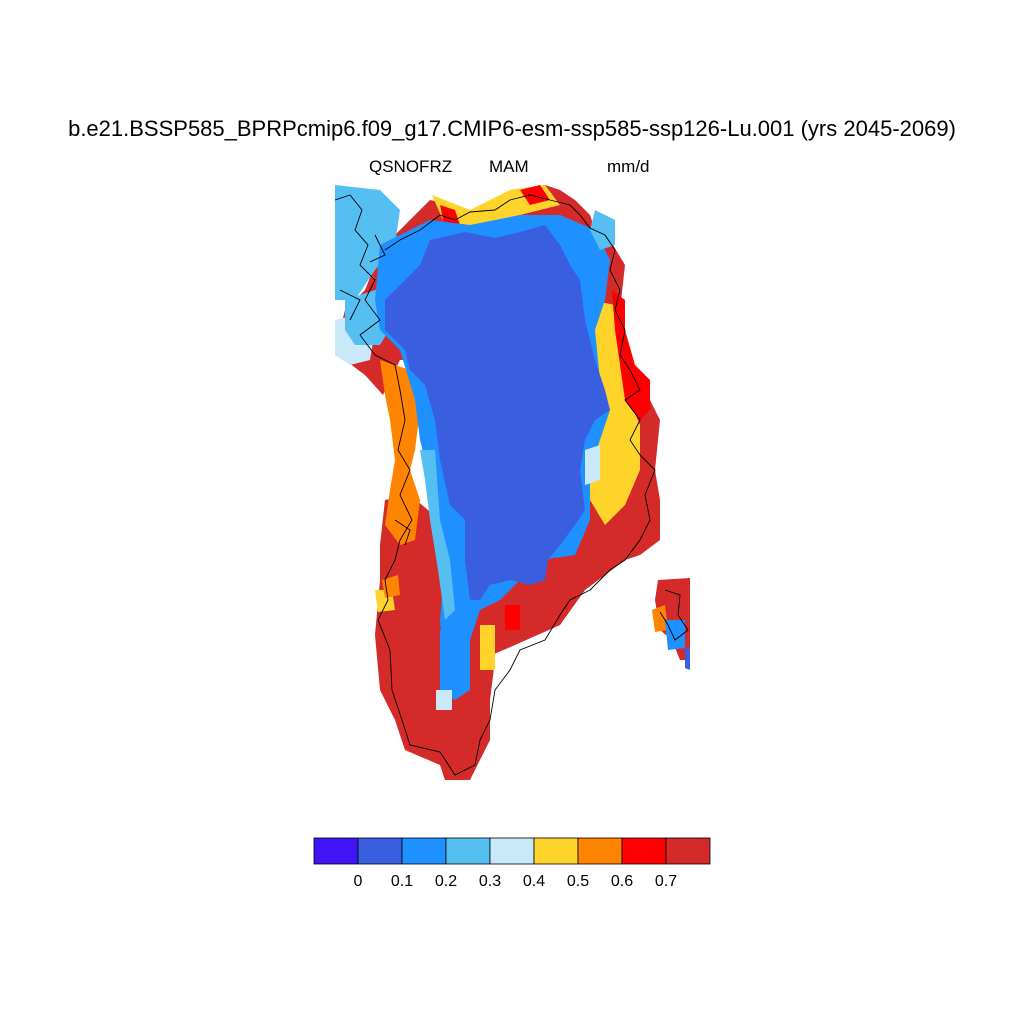 The width and height of the screenshot is (1024, 1024). I want to click on colorbar-tick-label: 0.2, so click(446, 881).